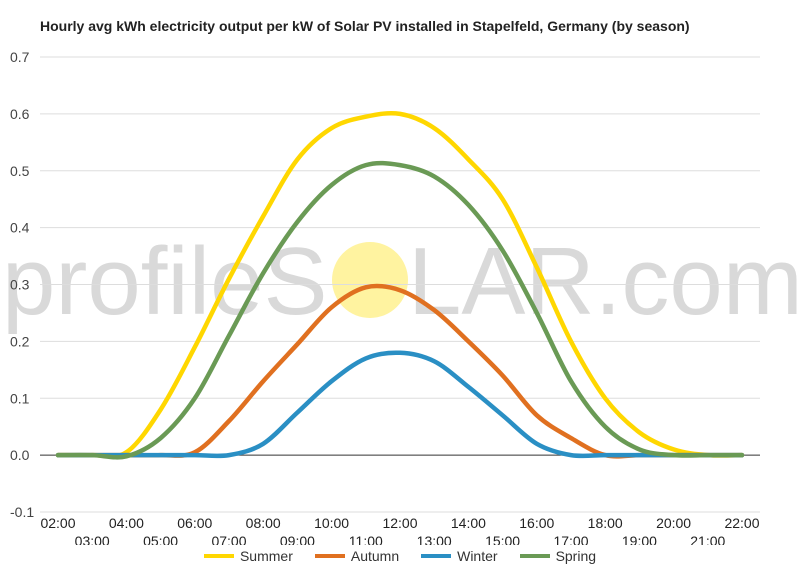  What do you see at coordinates (468, 523) in the screenshot?
I see `x-tick-label: 14:00` at bounding box center [468, 523].